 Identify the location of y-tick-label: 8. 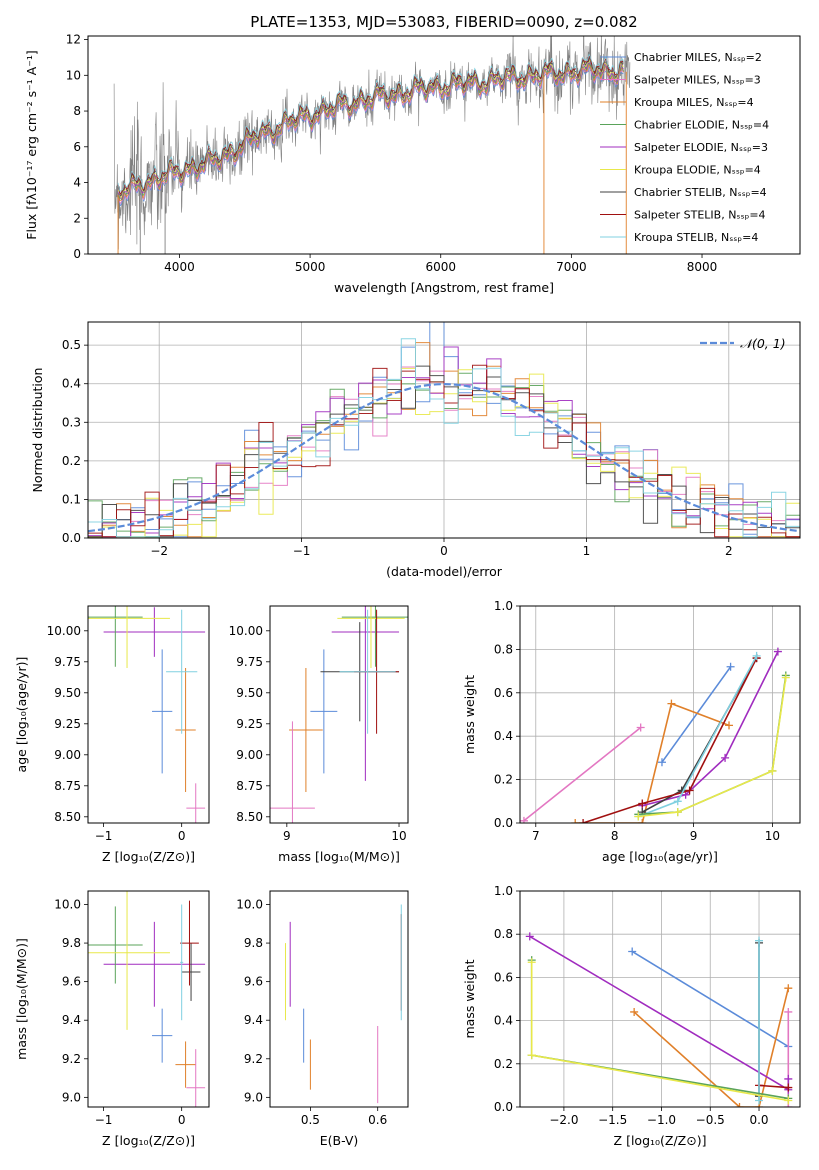
(77, 111).